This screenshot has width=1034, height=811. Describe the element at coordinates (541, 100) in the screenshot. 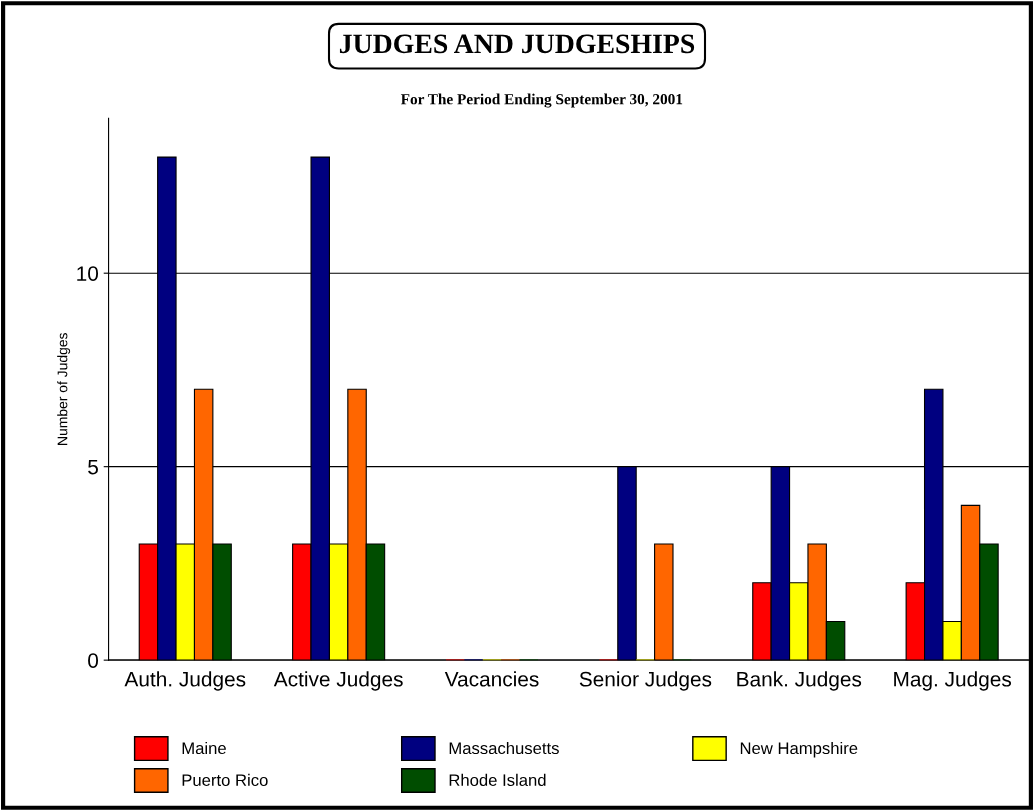

I see `chart-subtitle: For The Period Ending September 30, 2001` at that location.